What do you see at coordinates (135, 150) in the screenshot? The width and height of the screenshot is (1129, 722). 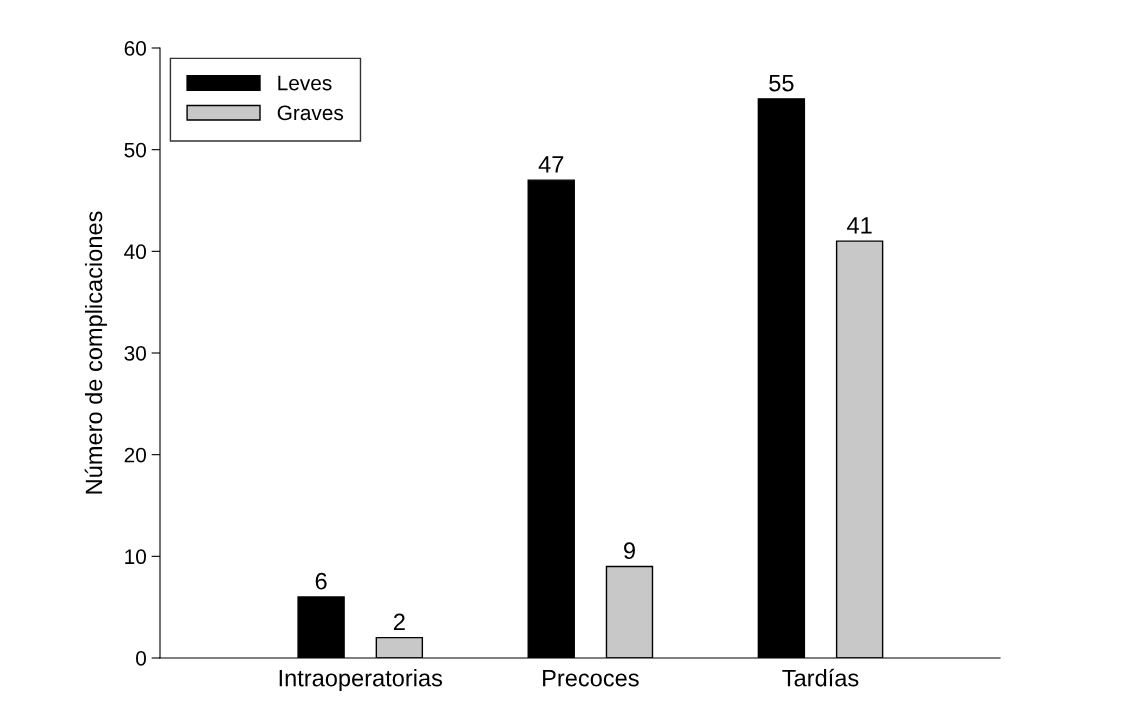 I see `y-tick-label: 50` at bounding box center [135, 150].